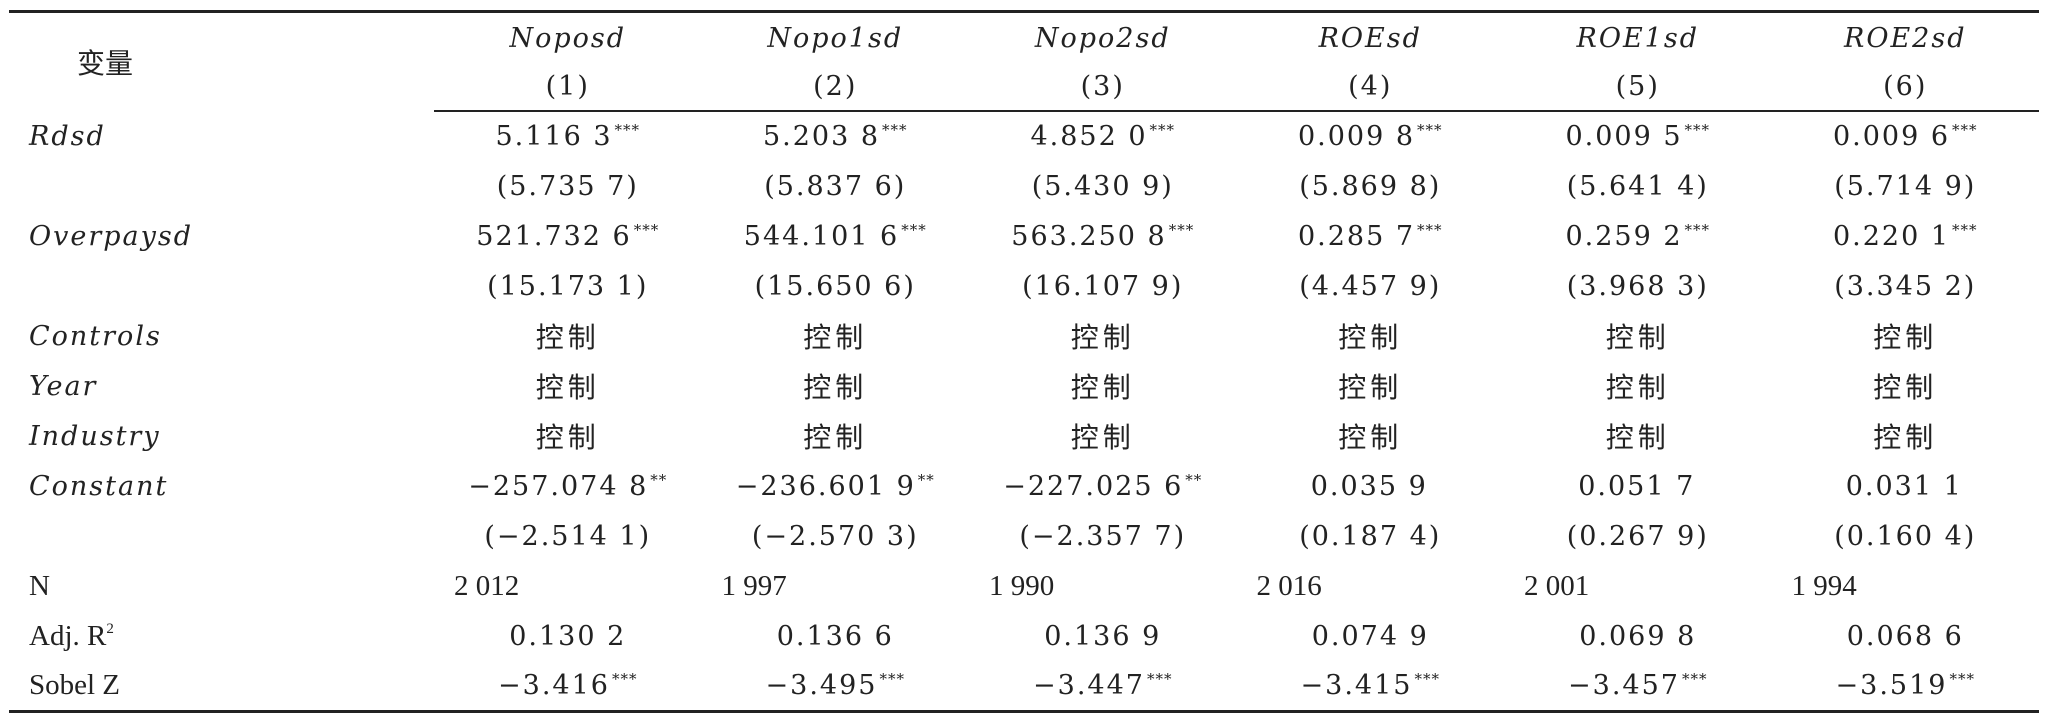 This screenshot has height=720, width=2048. What do you see at coordinates (1905, 87) in the screenshot?
I see `column-number-6: (6)` at bounding box center [1905, 87].